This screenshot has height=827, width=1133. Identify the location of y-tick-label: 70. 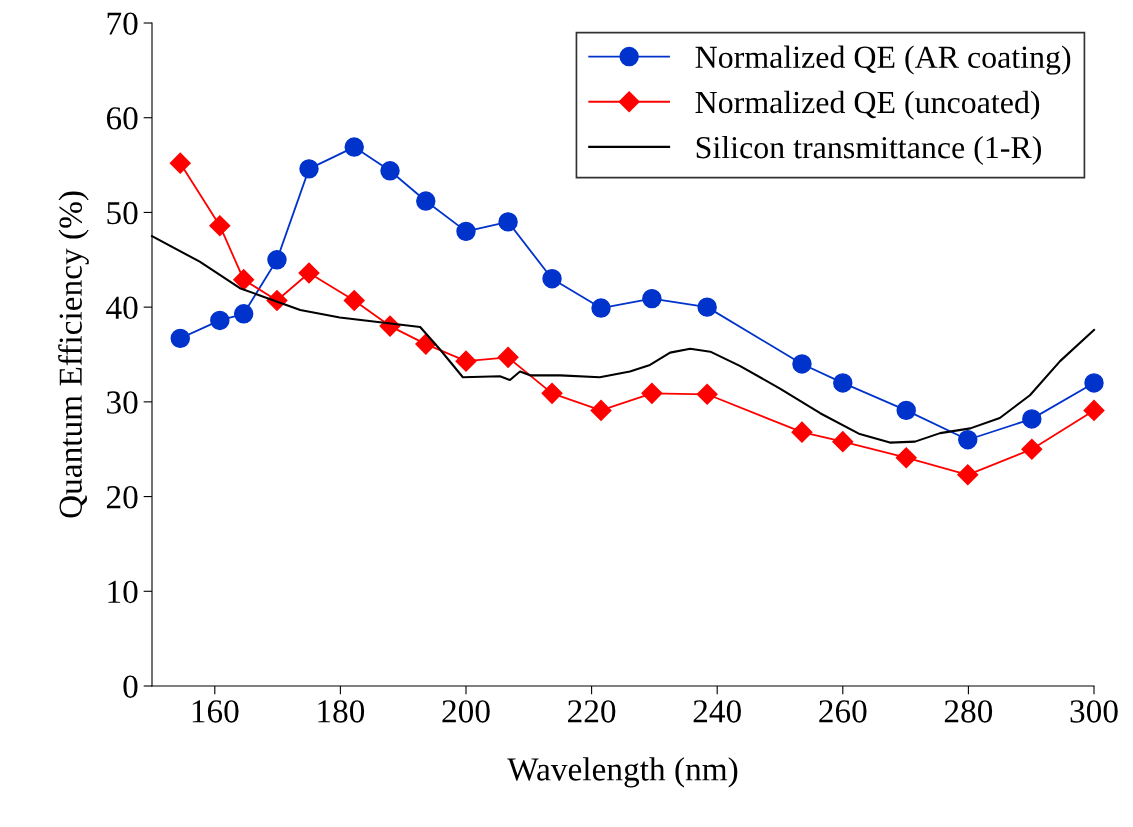
(122, 23).